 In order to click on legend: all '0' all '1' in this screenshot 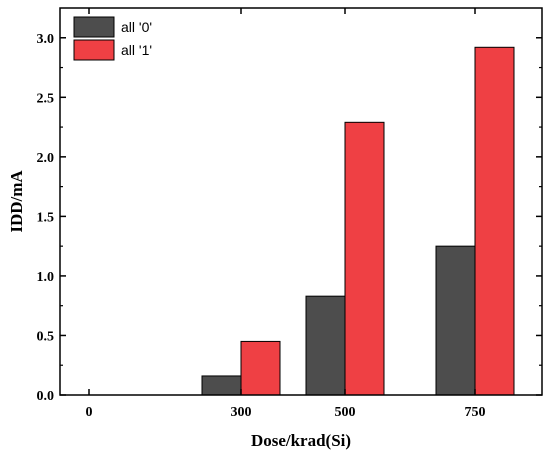, I will do `click(112, 38)`.